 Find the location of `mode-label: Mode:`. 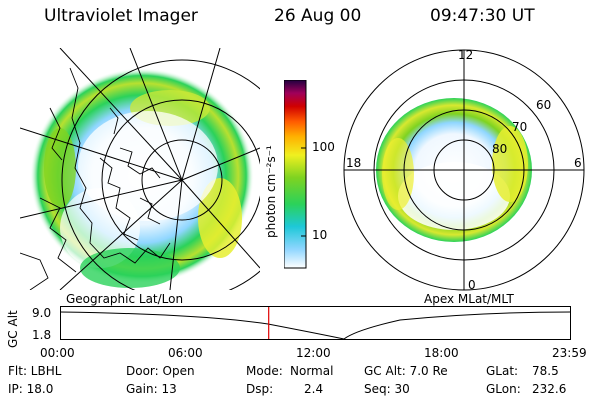

mode-label: Mode: is located at coordinates (264, 371).